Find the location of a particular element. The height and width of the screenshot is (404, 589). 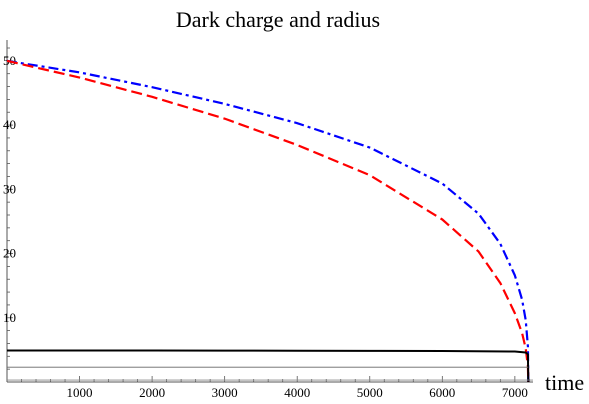

x-tick-label: 1000 is located at coordinates (80, 392).